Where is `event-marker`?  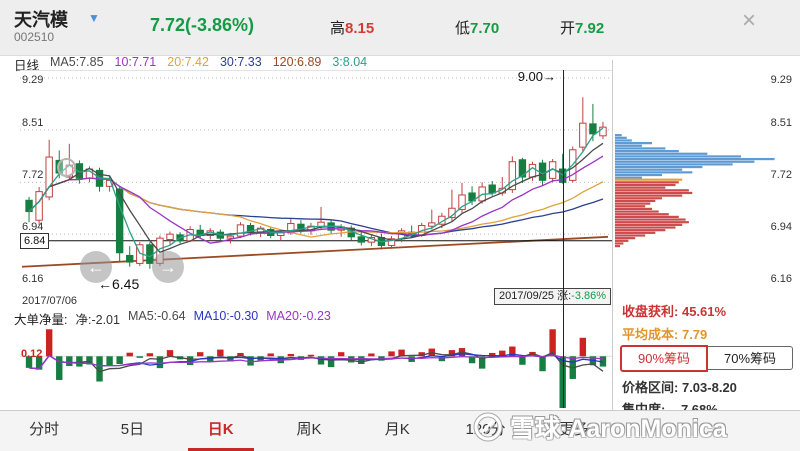
event-marker is located at coordinates (66, 167).